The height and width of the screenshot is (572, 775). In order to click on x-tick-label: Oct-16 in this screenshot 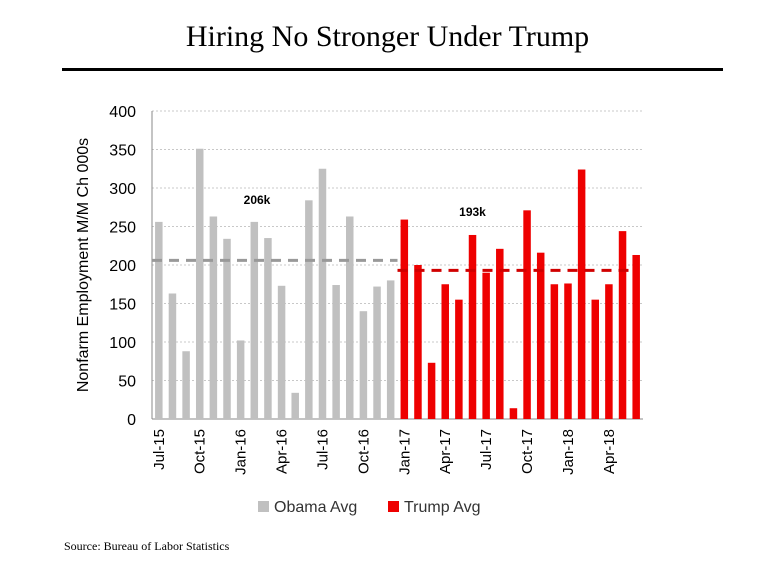, I will do `click(363, 451)`.